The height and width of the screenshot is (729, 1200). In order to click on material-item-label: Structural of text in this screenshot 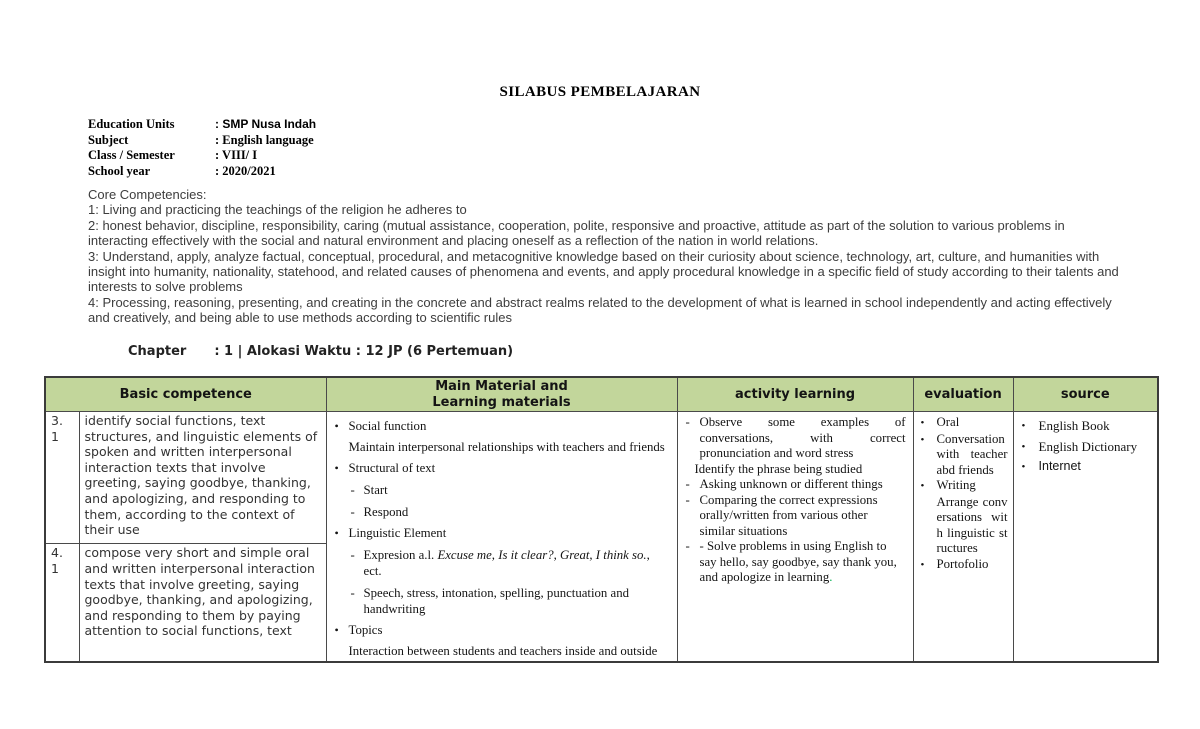, I will do `click(392, 468)`.